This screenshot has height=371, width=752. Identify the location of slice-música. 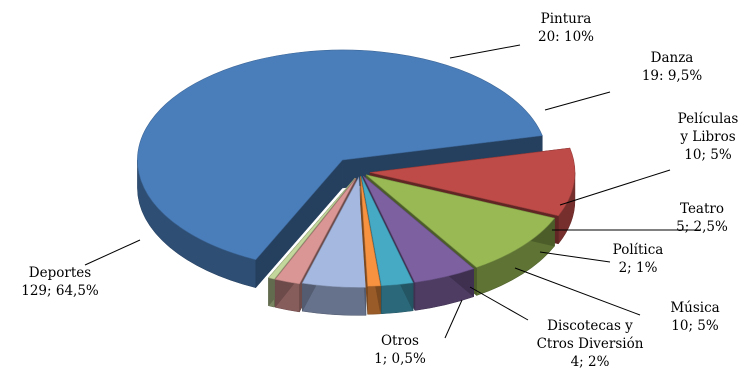
(334, 246).